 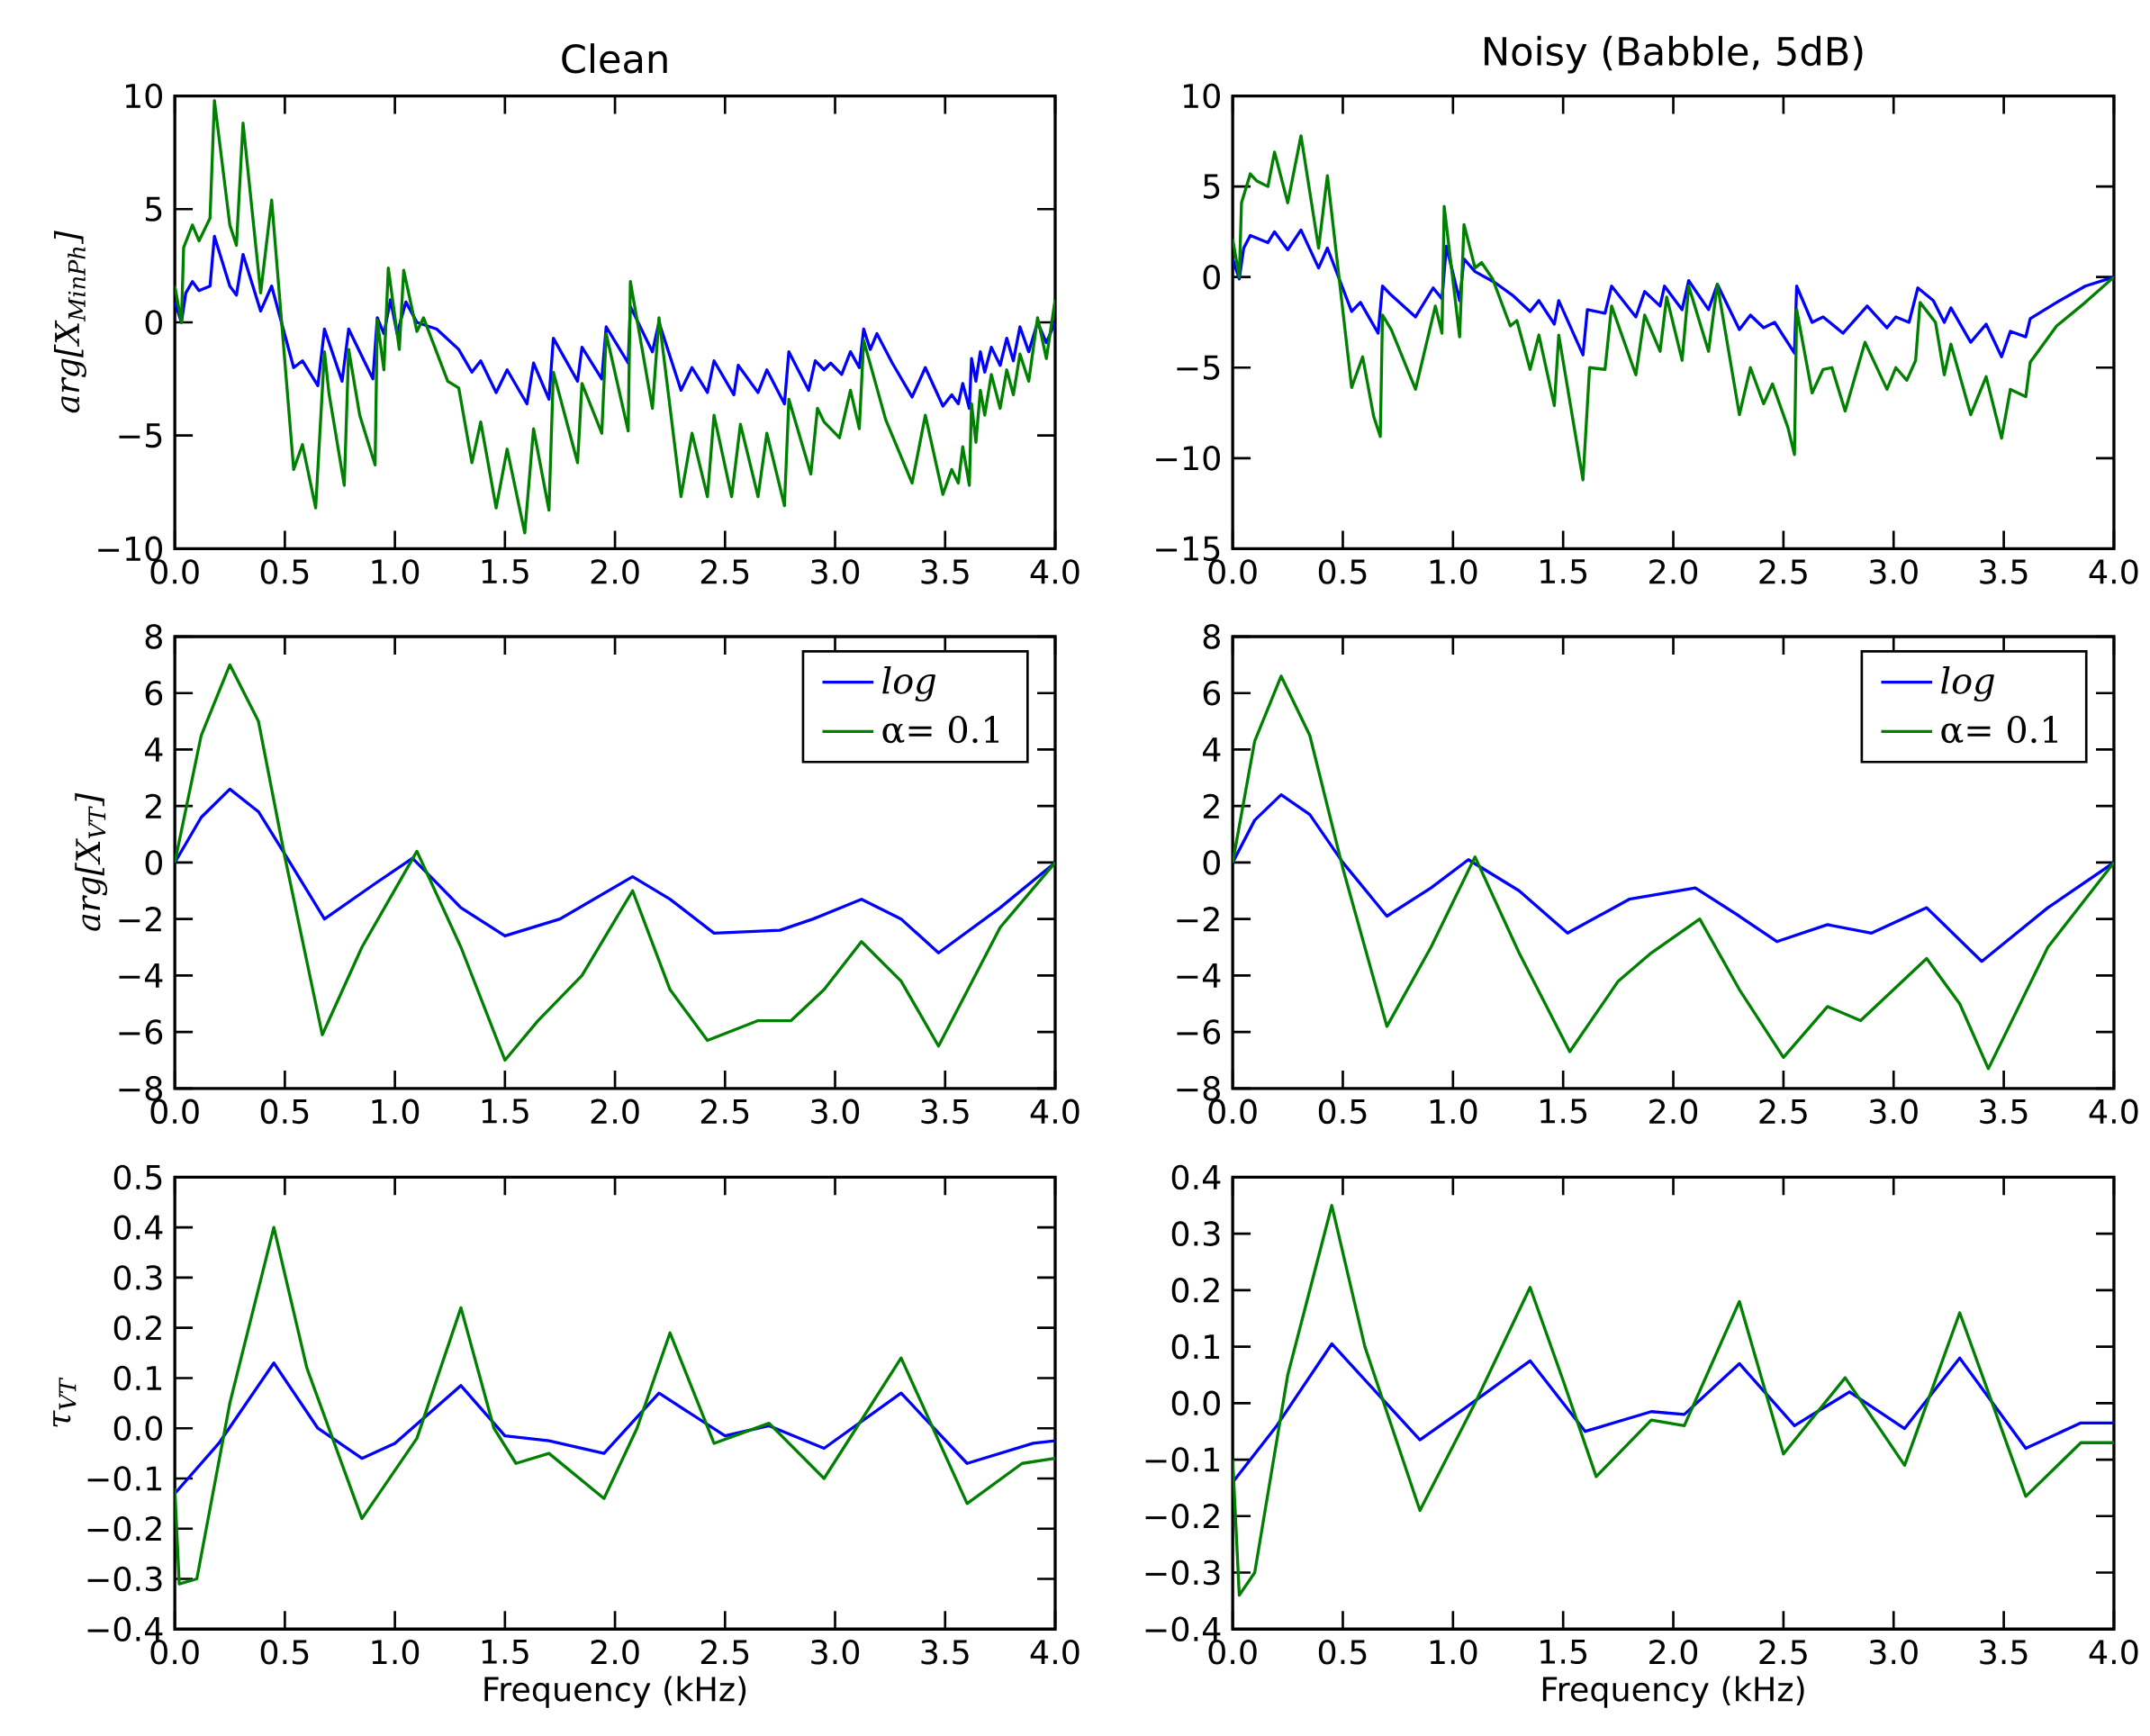 I want to click on y-tick-label: 0.5, so click(x=137, y=1177).